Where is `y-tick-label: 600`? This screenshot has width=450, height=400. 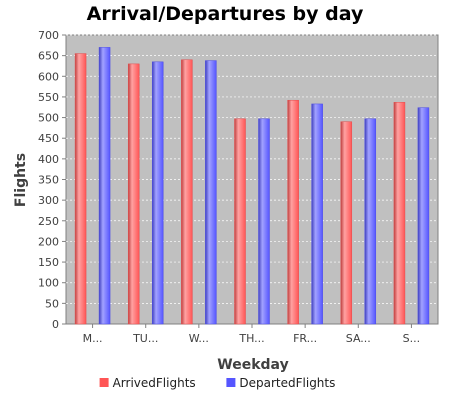
y-tick-label: 600 is located at coordinates (48, 76).